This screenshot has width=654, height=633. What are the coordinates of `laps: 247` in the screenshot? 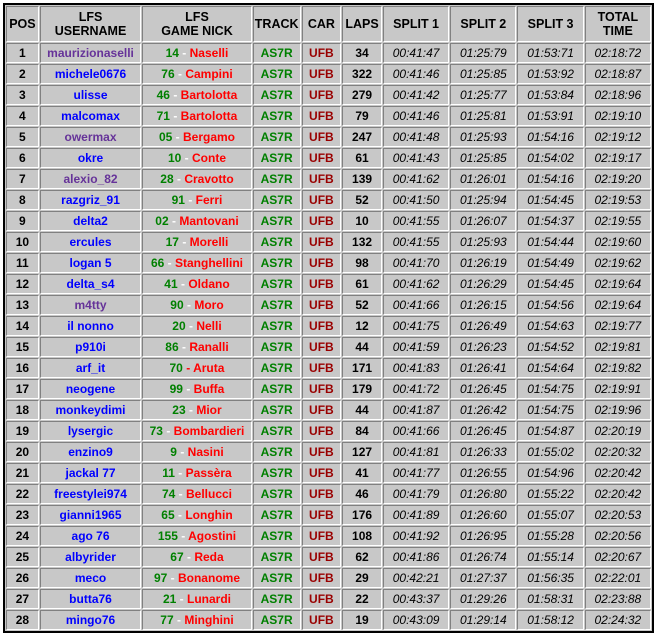 It's located at (362, 137).